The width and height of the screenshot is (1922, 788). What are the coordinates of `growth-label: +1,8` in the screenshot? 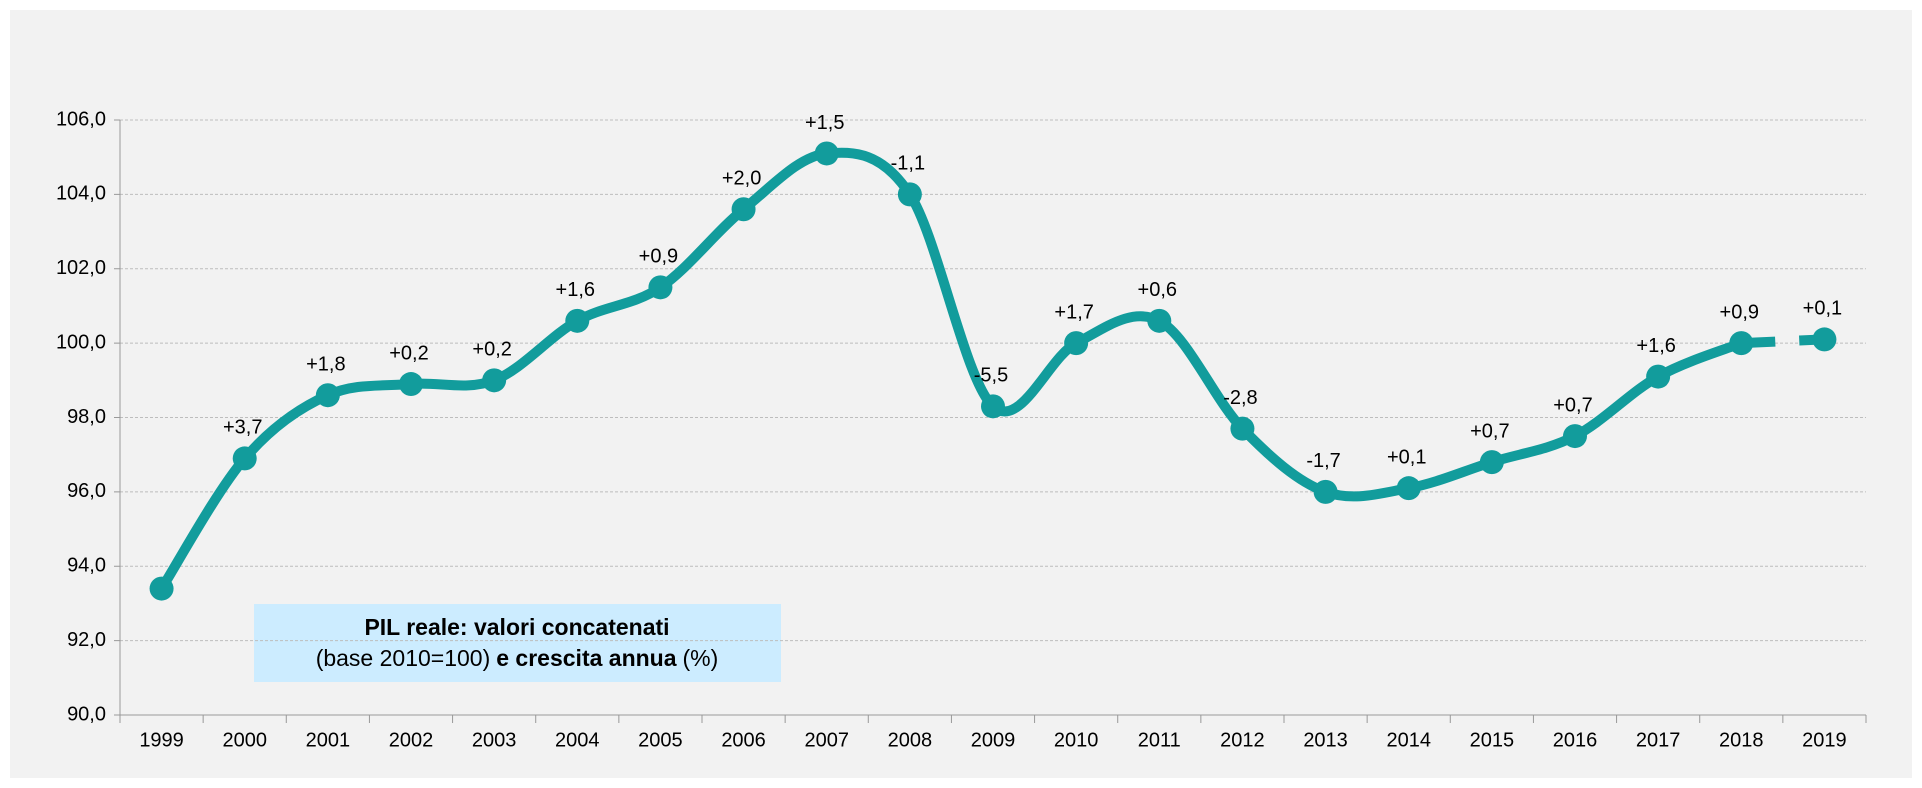 It's located at (325, 364).